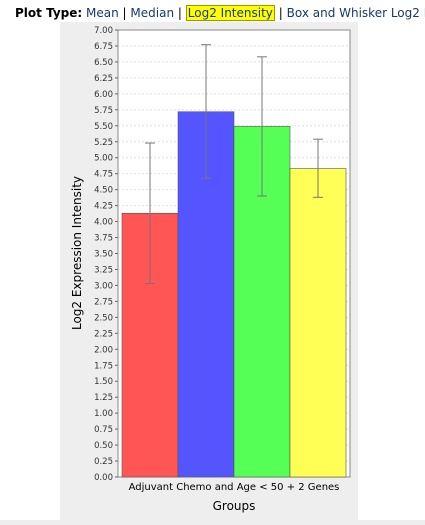 The image size is (425, 525). What do you see at coordinates (103, 462) in the screenshot?
I see `y-tick-label: 0.25` at bounding box center [103, 462].